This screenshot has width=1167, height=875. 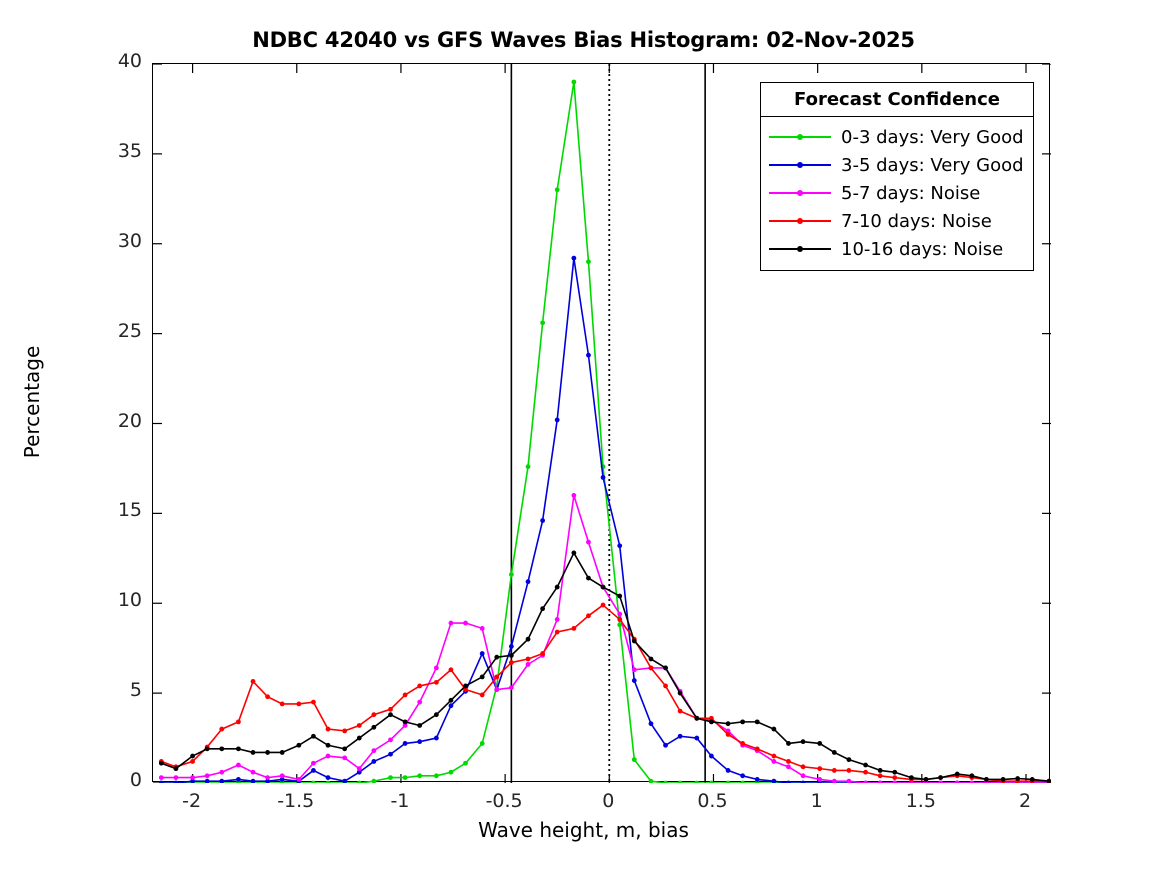 I want to click on x-tick-label: 0.5, so click(x=712, y=801).